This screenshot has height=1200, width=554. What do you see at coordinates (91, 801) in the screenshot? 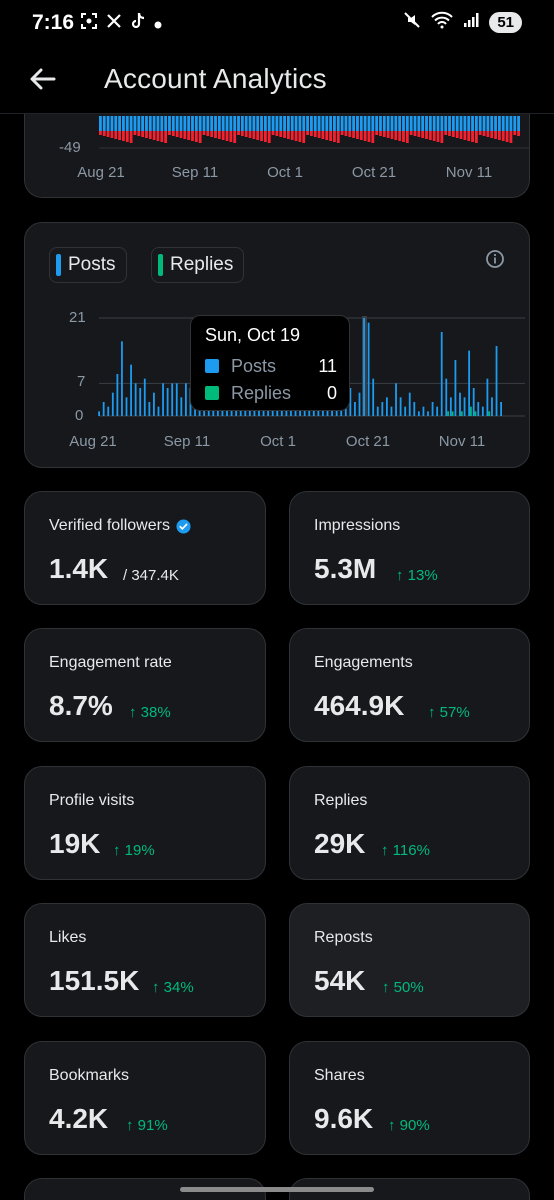
I see `metric-label: Profile visits` at bounding box center [91, 801].